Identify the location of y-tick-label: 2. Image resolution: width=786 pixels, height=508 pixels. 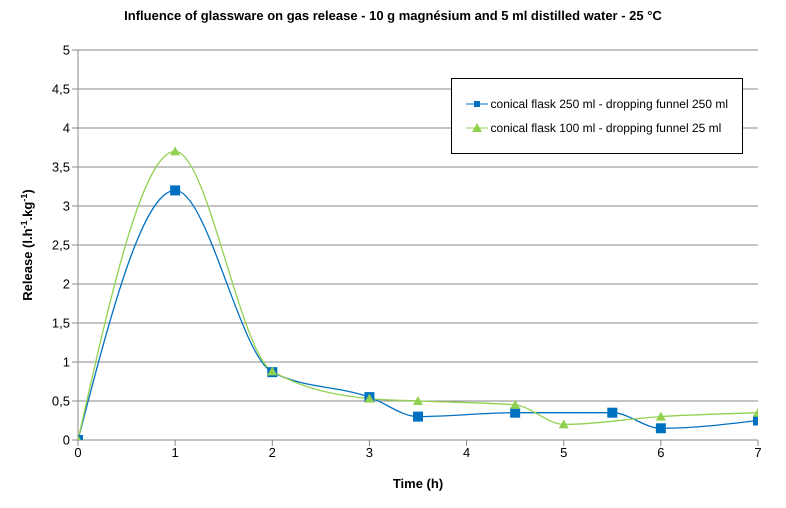
(66, 284).